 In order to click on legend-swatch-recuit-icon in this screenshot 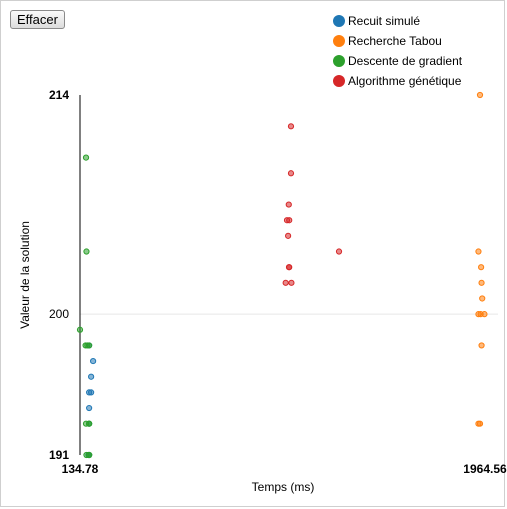, I will do `click(339, 21)`.